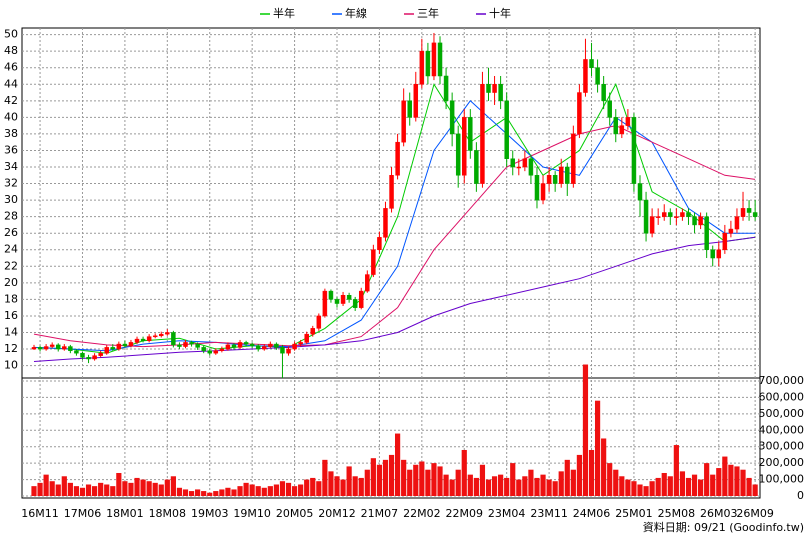 The image size is (808, 540). I want to click on x-tick-label: 26M03, so click(719, 513).